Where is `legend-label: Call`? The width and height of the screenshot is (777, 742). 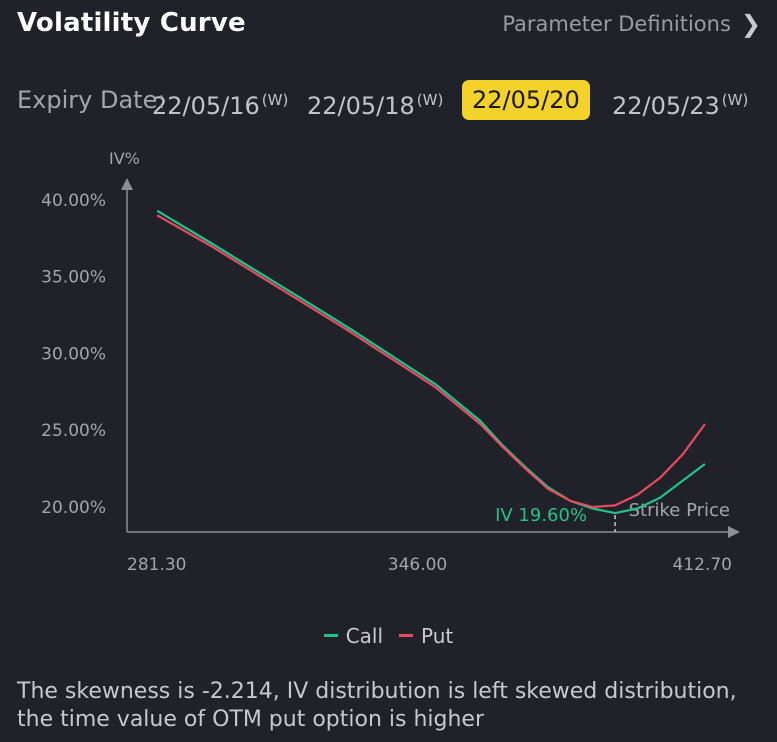
legend-label: Call is located at coordinates (364, 635).